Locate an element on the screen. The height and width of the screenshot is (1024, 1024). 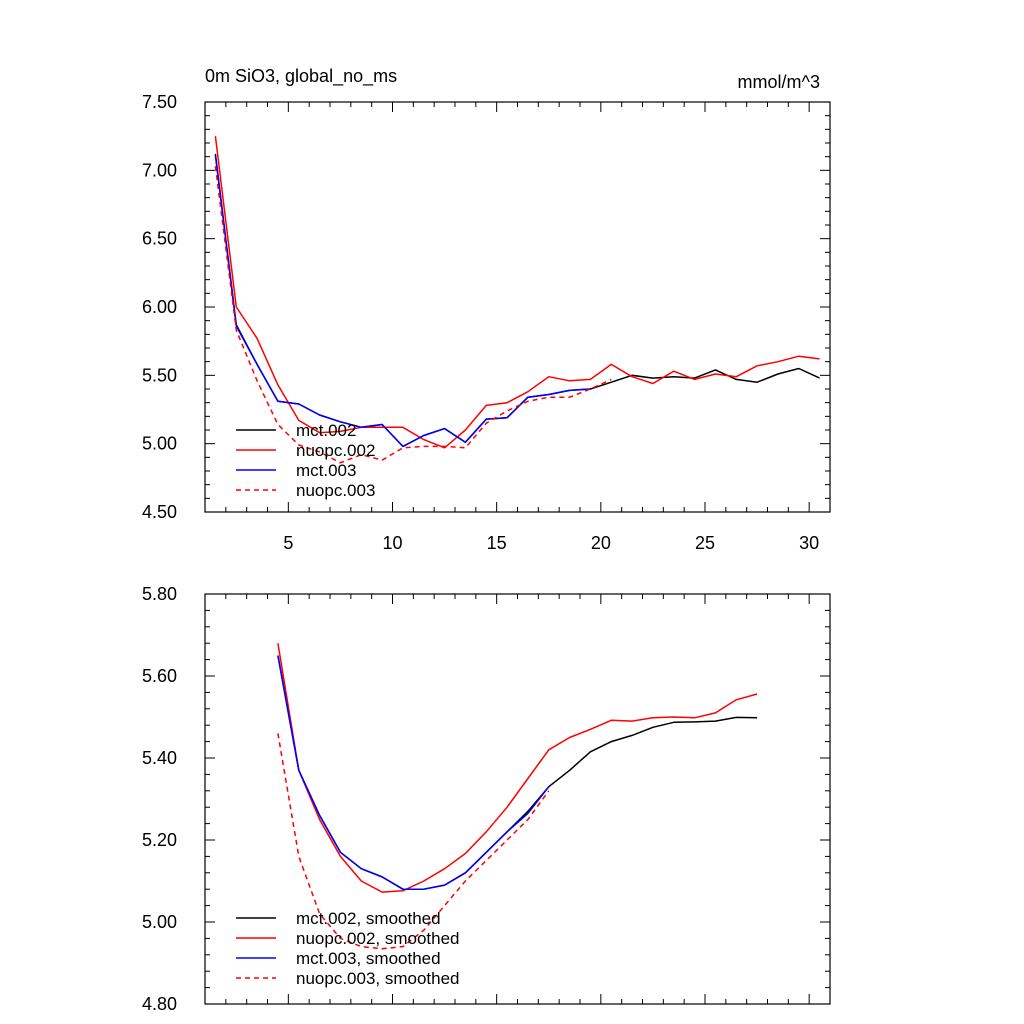
y-tick-label: 5.40 is located at coordinates (159, 758).